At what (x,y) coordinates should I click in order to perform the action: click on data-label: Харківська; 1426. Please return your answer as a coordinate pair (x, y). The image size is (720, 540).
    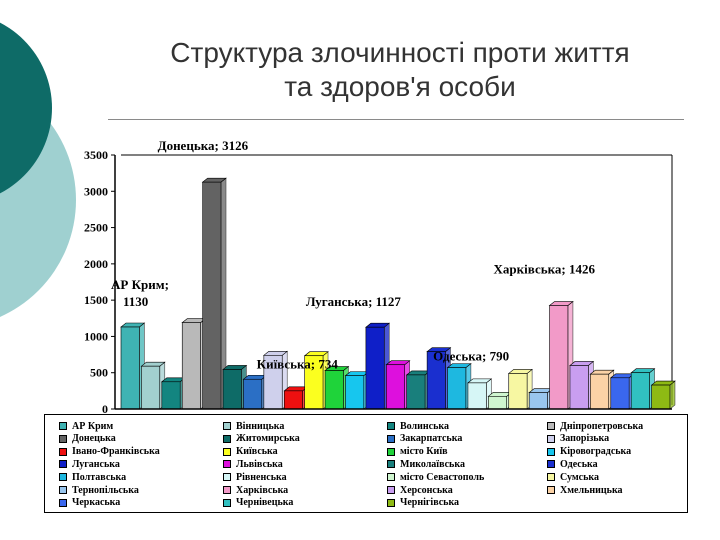
    Looking at the image, I should click on (545, 269).